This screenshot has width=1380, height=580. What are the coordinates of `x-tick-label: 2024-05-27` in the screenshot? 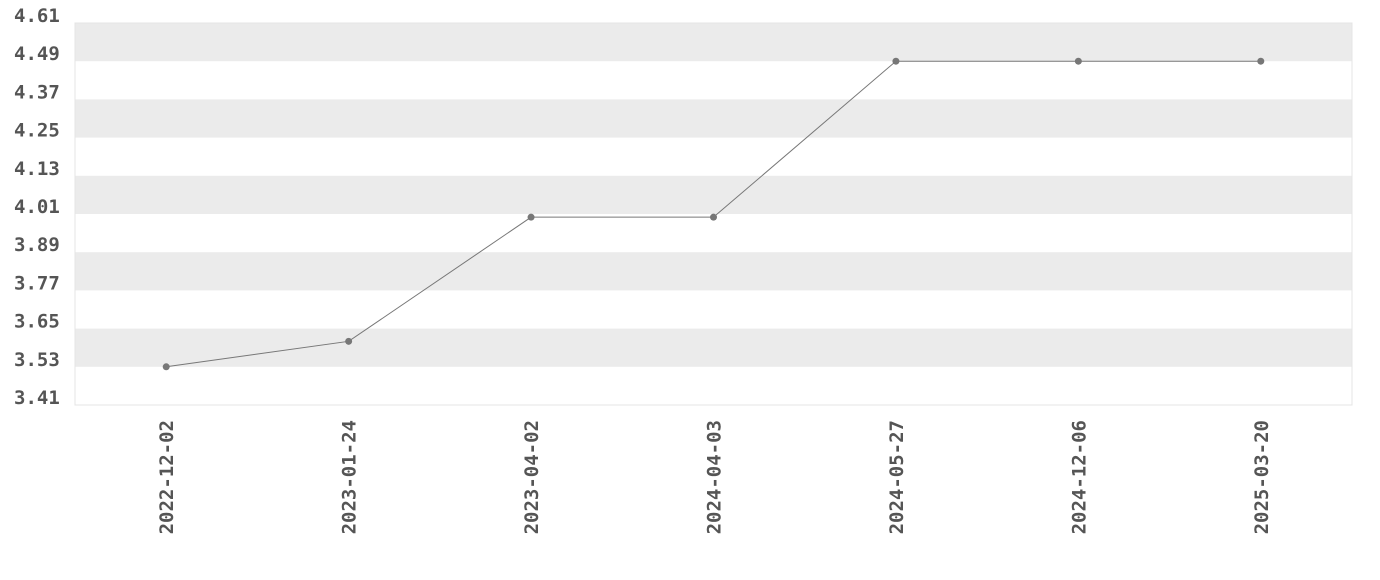 It's located at (897, 477).